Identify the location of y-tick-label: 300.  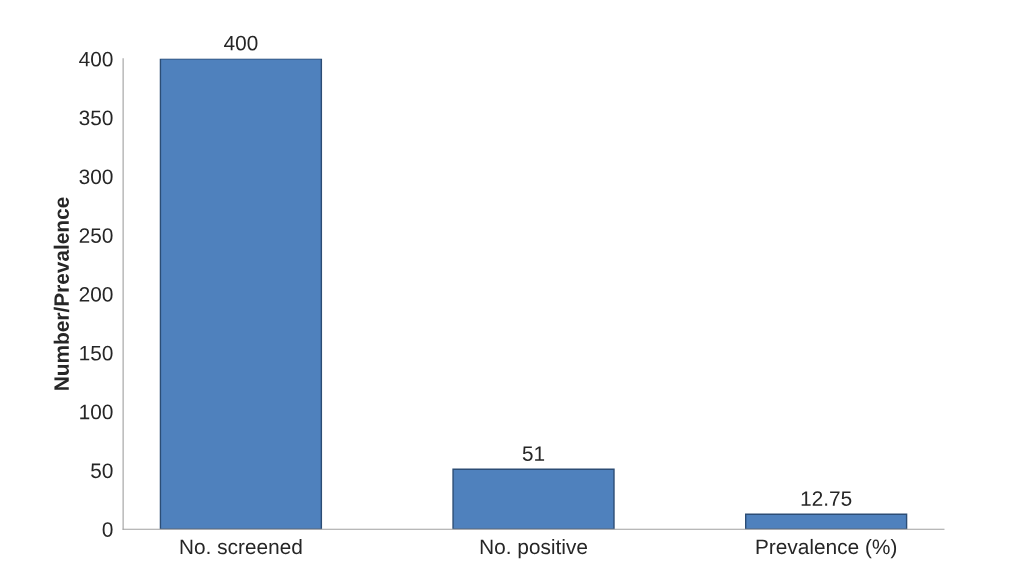
(96, 177).